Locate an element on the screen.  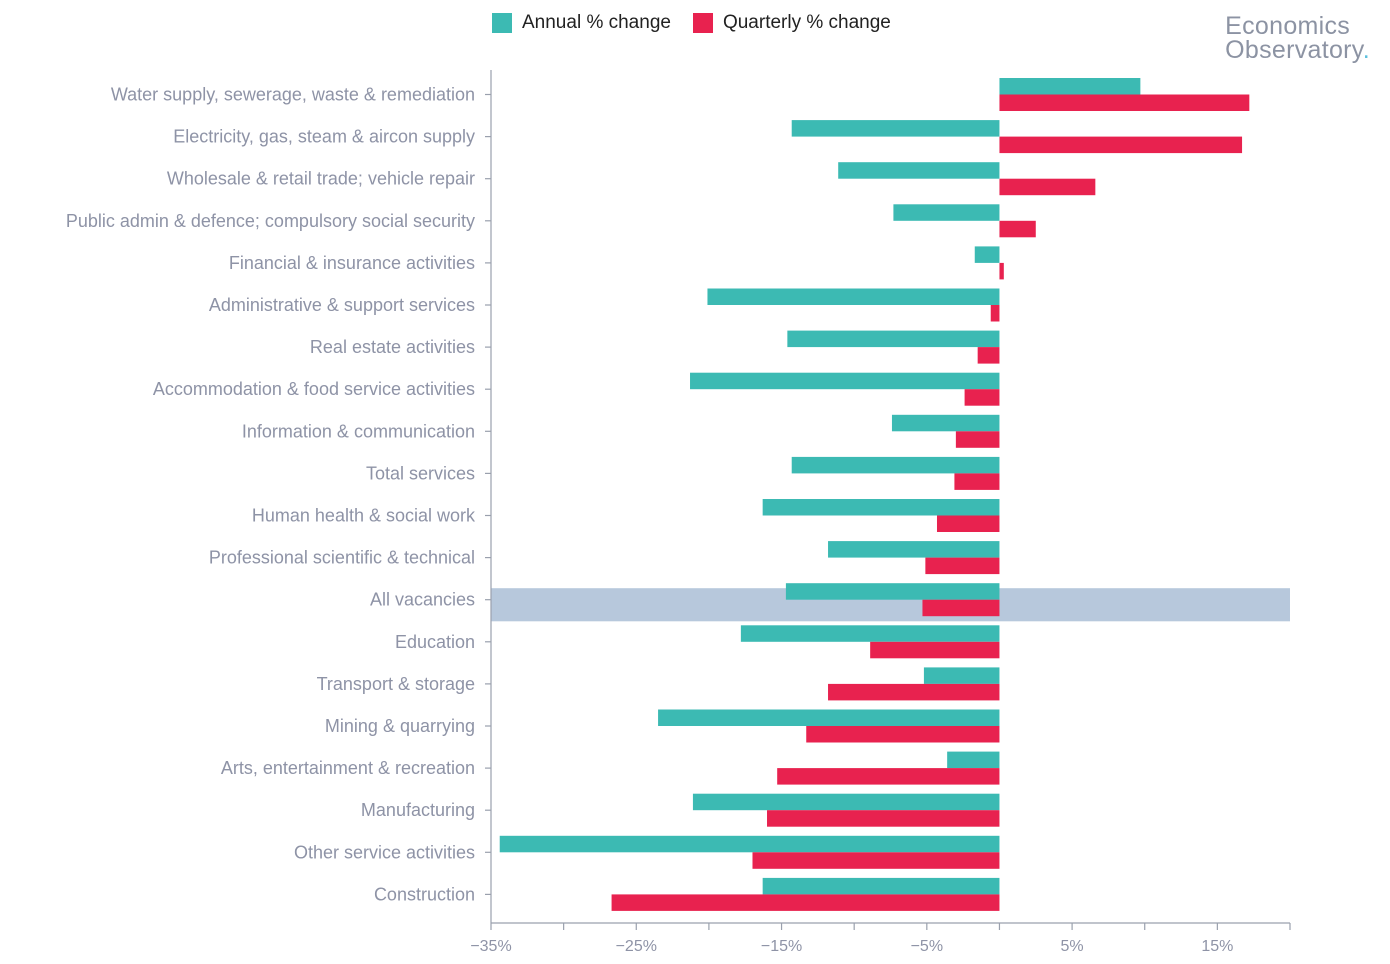
x-tick-label: −15% is located at coordinates (781, 946).